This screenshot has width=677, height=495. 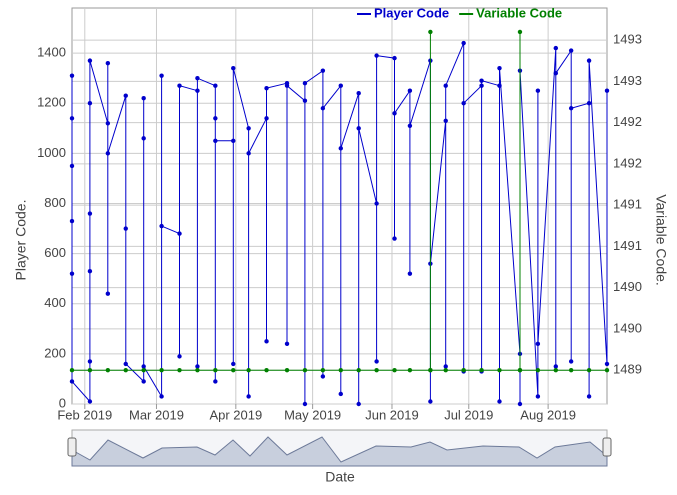 I want to click on legend-item: Player Code, so click(x=403, y=12).